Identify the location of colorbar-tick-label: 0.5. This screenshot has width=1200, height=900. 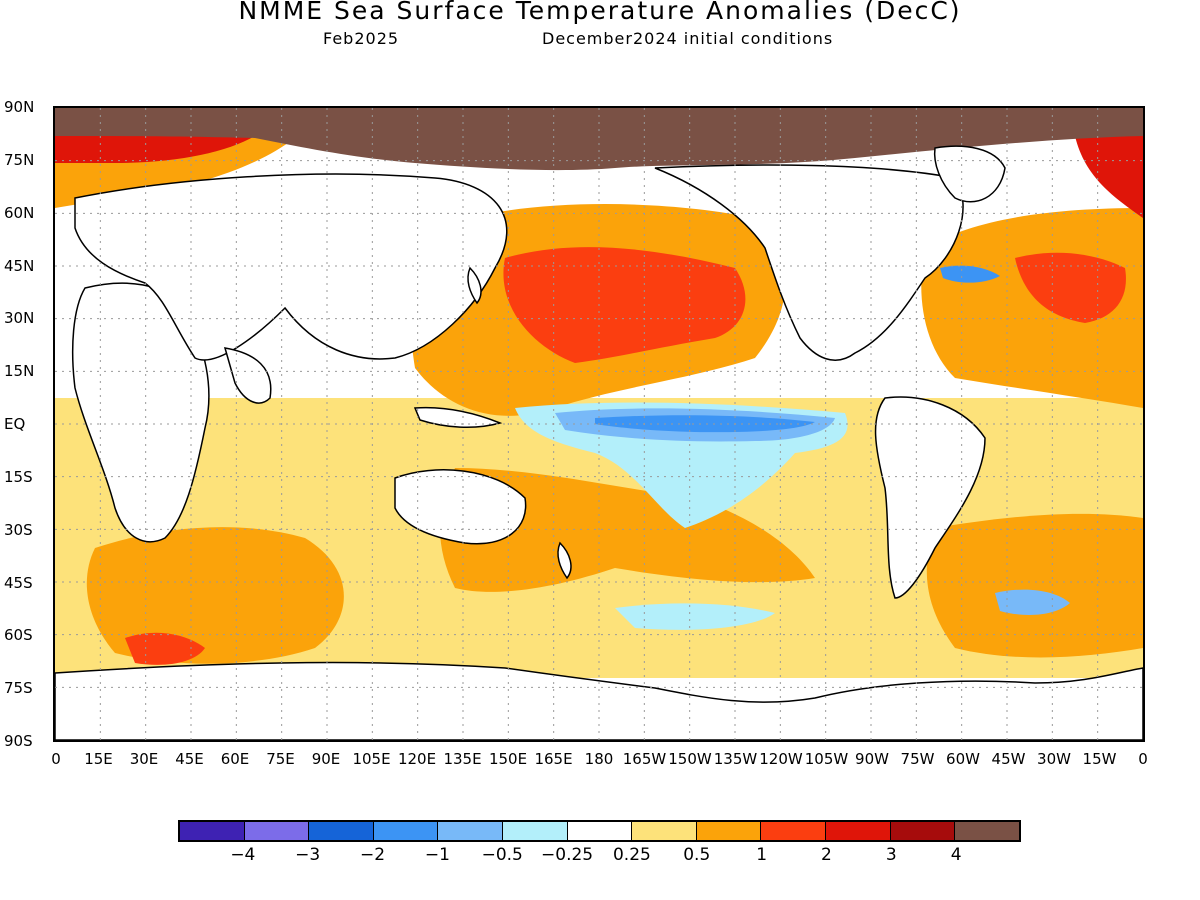
(697, 855).